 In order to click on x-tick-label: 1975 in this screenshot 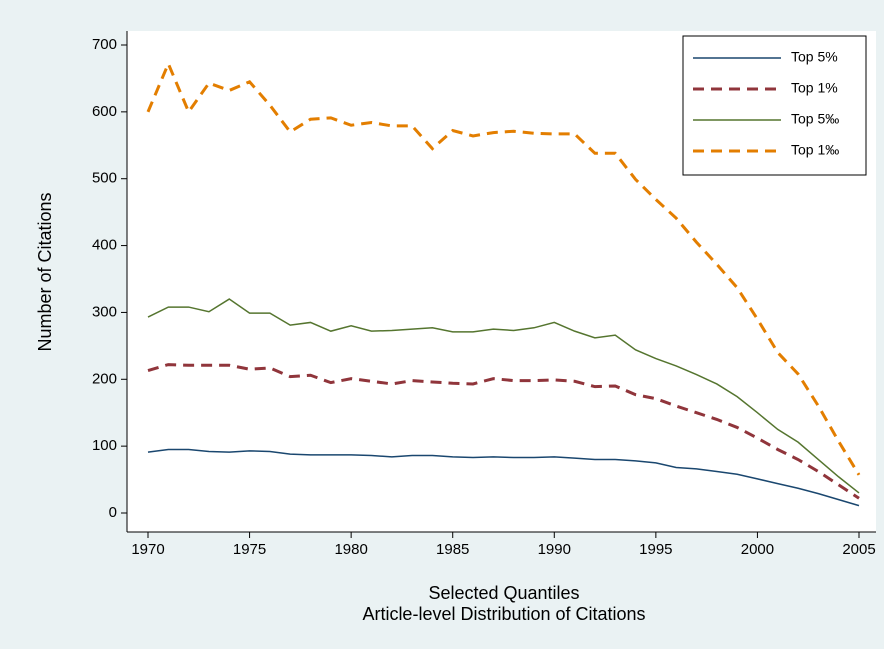, I will do `click(249, 549)`.